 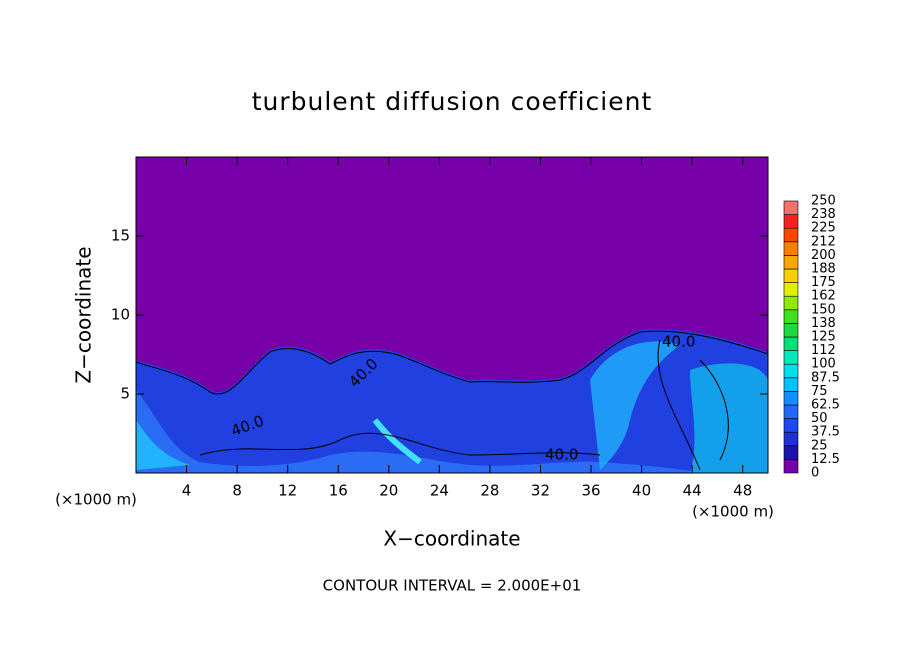 What do you see at coordinates (692, 491) in the screenshot?
I see `x-tick-label: 44` at bounding box center [692, 491].